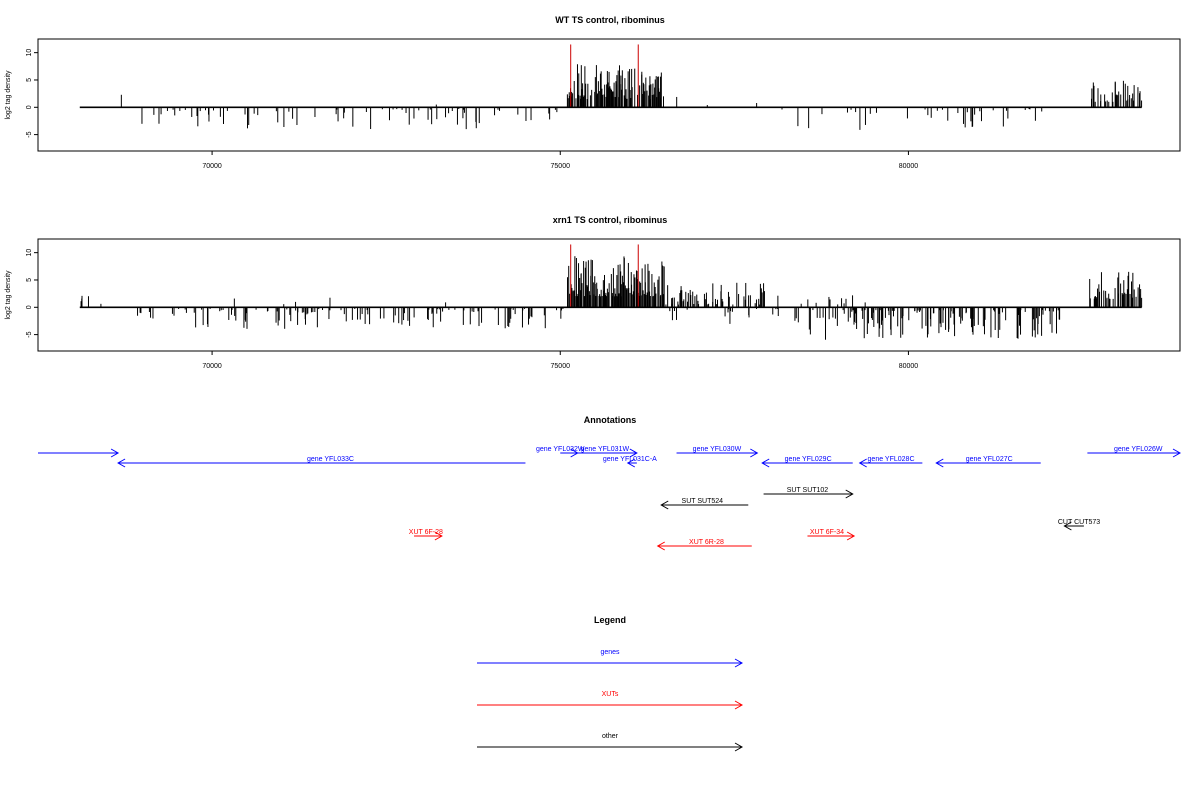 Image resolution: width=1200 pixels, height=800 pixels. Describe the element at coordinates (29, 280) in the screenshot. I see `xrn1-y-tick-label: 5` at that location.